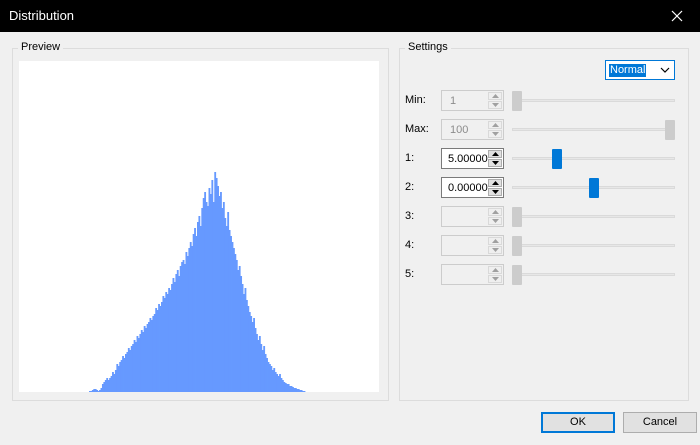 This screenshot has width=700, height=445. I want to click on spin-down-min, so click(495, 105).